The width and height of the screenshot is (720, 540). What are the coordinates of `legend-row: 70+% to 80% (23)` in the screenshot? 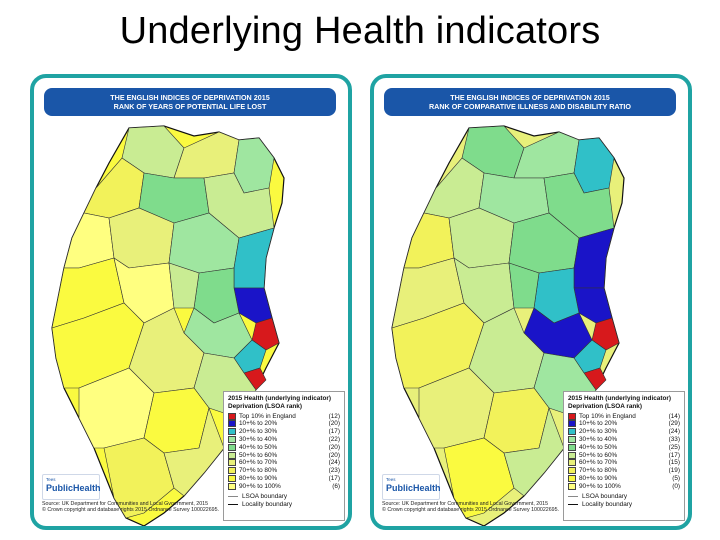 It's located at (284, 471).